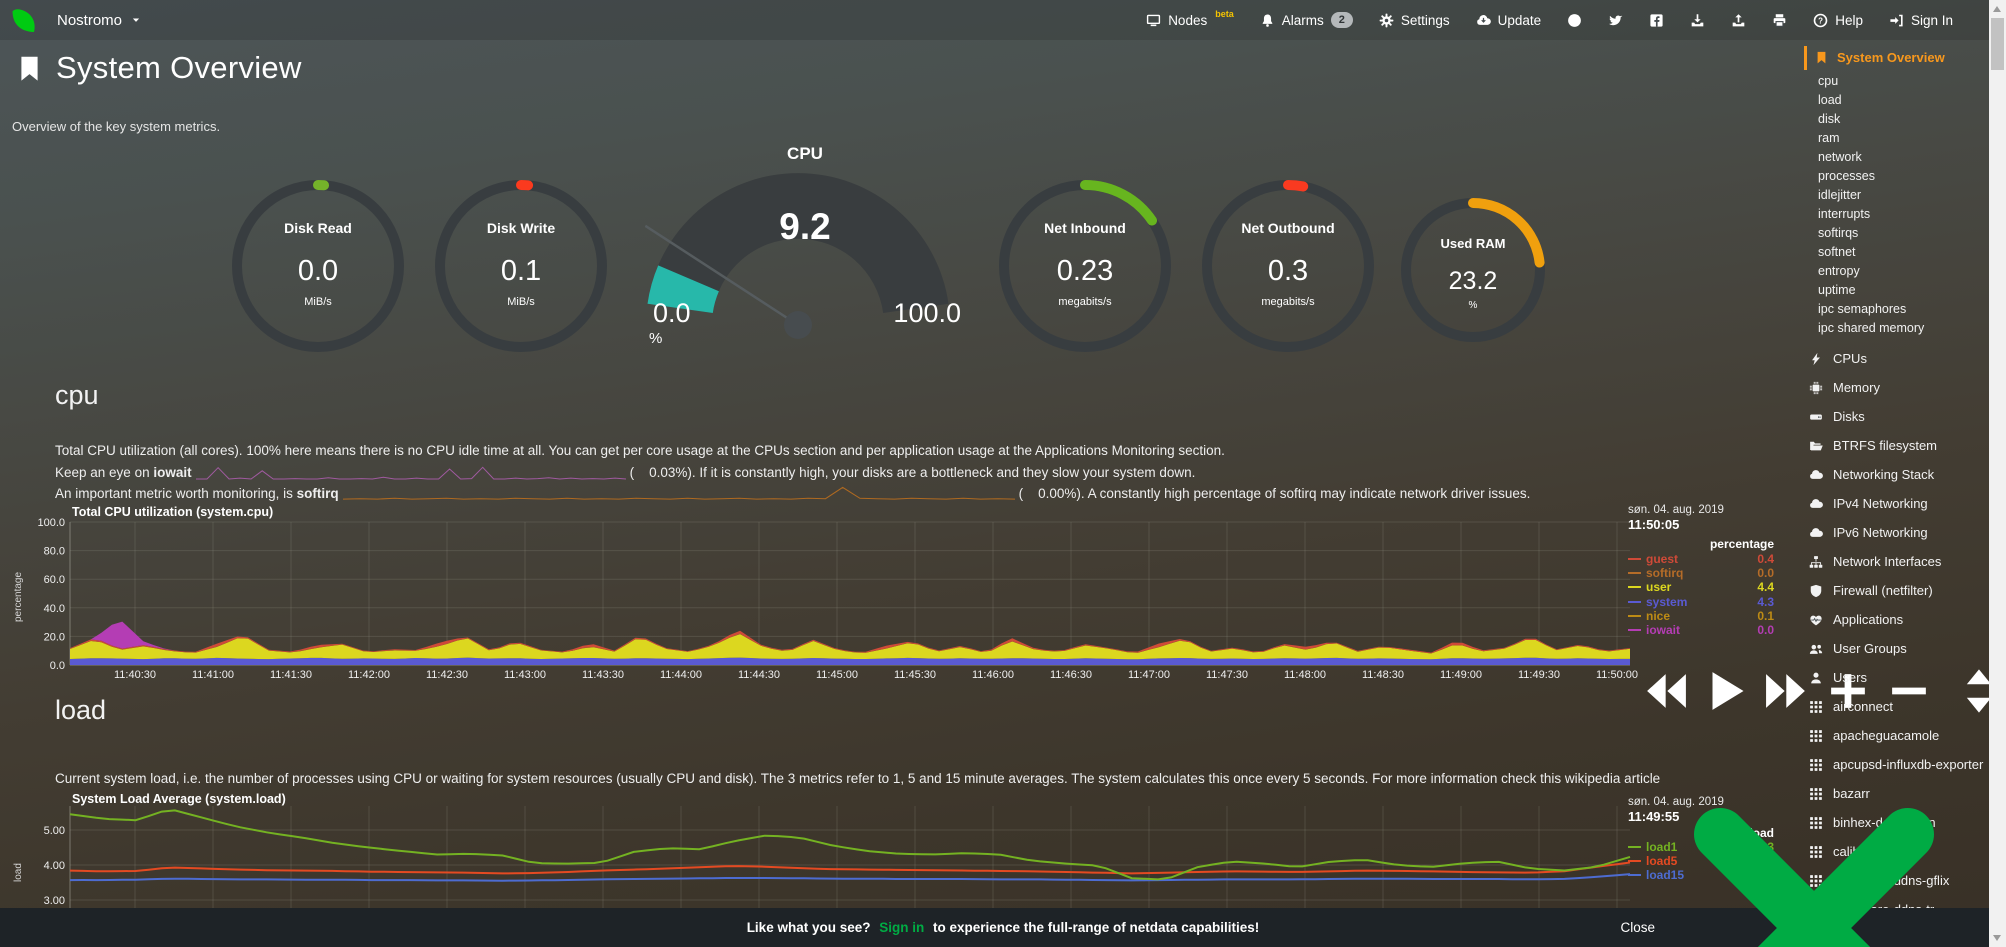 This screenshot has width=2006, height=947. Describe the element at coordinates (1701, 573) in the screenshot. I see `legend-softirq: softirq 0.0` at that location.